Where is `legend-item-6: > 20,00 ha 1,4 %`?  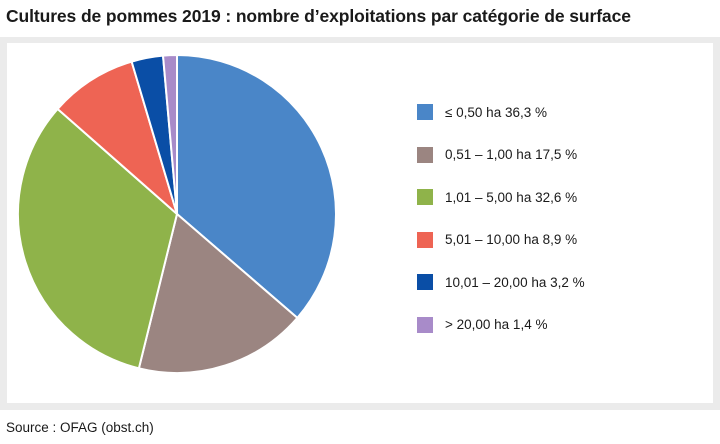 legend-item-6: > 20,00 ha 1,4 % is located at coordinates (501, 325).